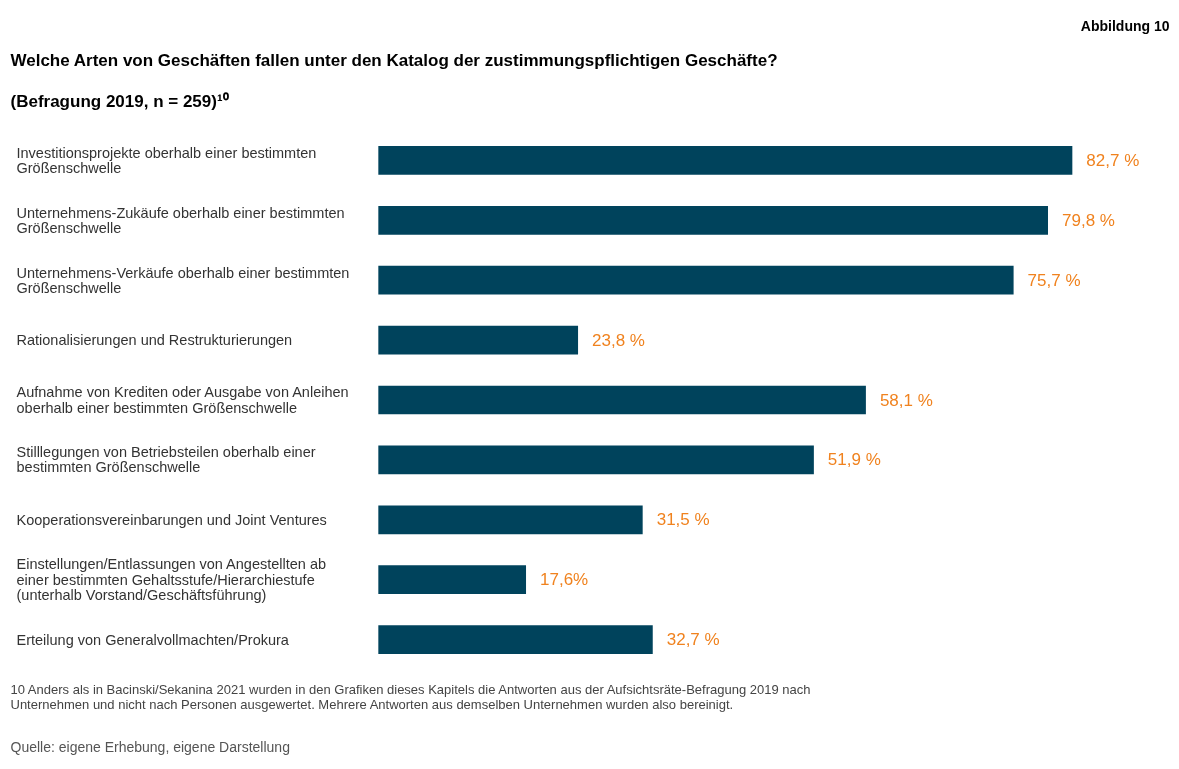 The width and height of the screenshot is (1179, 769). What do you see at coordinates (180, 220) in the screenshot?
I see `y-tick-label: Unternehmens-Zukäufe oberhalb einer bestimmten Größenschwelle` at bounding box center [180, 220].